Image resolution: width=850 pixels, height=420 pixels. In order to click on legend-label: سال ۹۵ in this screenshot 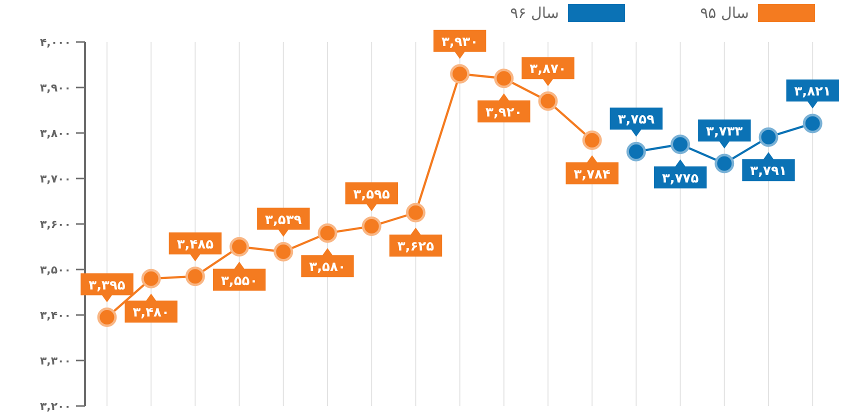, I will do `click(724, 13)`.